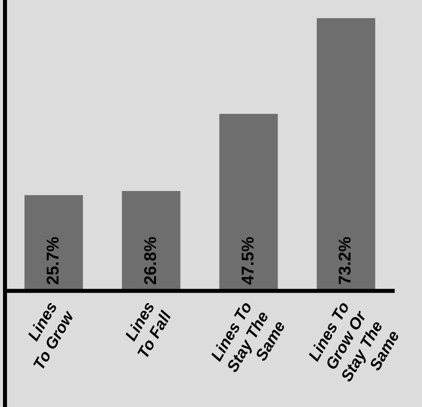  Describe the element at coordinates (52, 260) in the screenshot. I see `data-label: 25.7%` at that location.